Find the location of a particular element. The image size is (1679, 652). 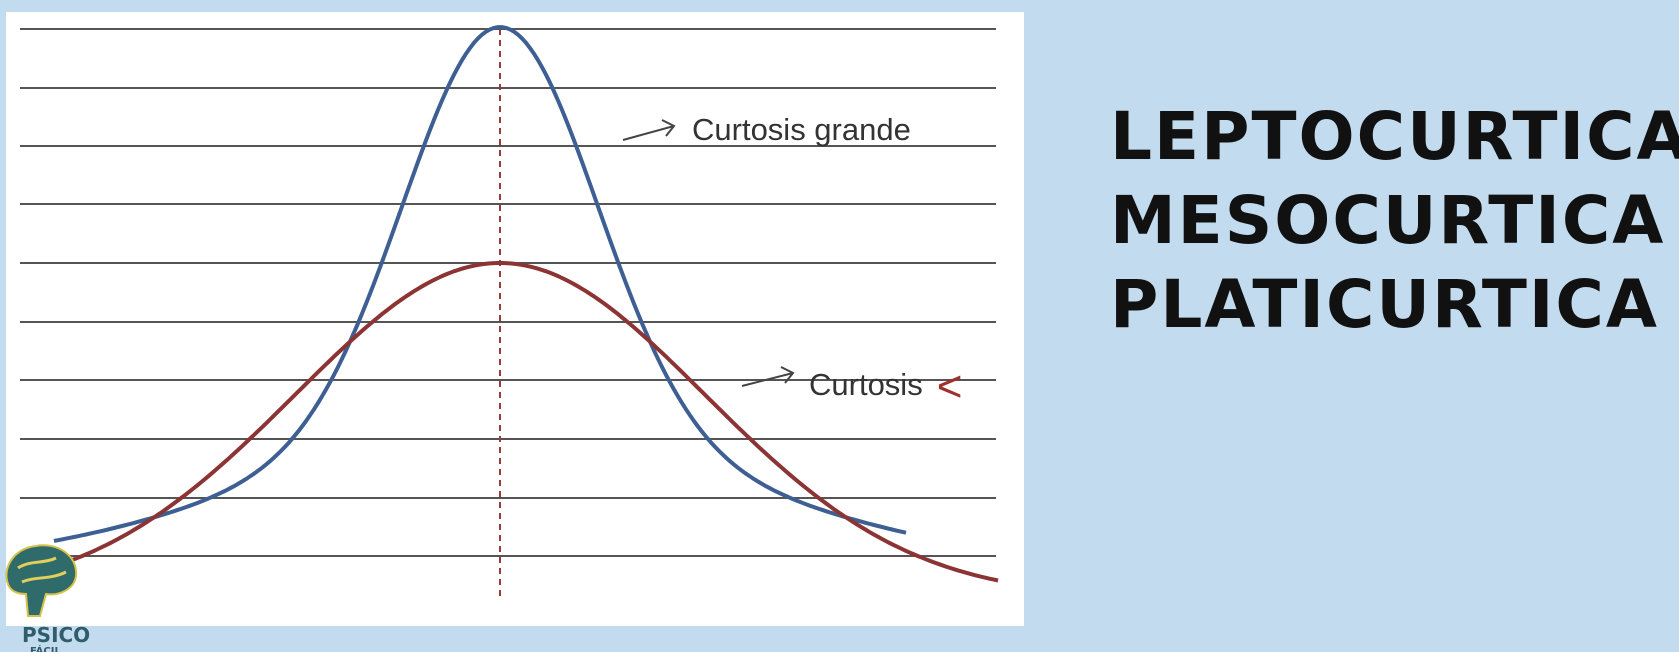

annotation-curtosis-label: Curtosis is located at coordinates (866, 384).